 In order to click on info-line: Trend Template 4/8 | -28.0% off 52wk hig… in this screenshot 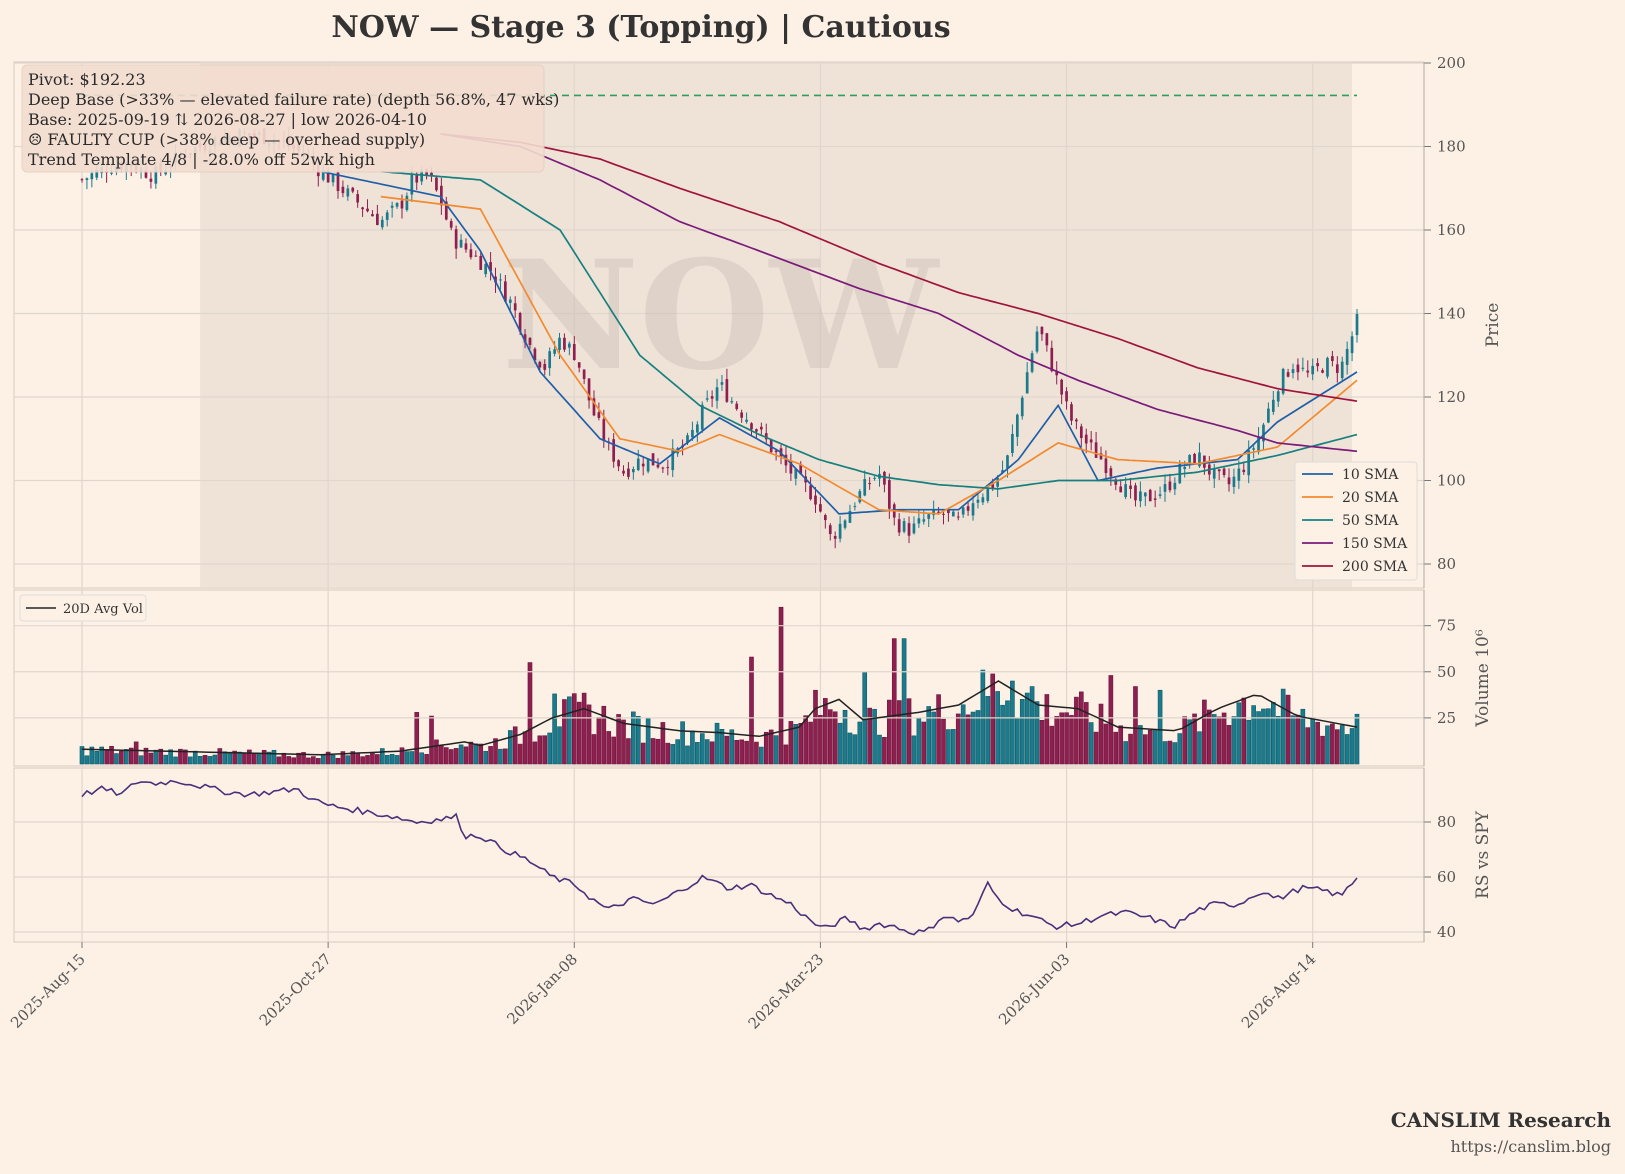, I will do `click(201, 159)`.